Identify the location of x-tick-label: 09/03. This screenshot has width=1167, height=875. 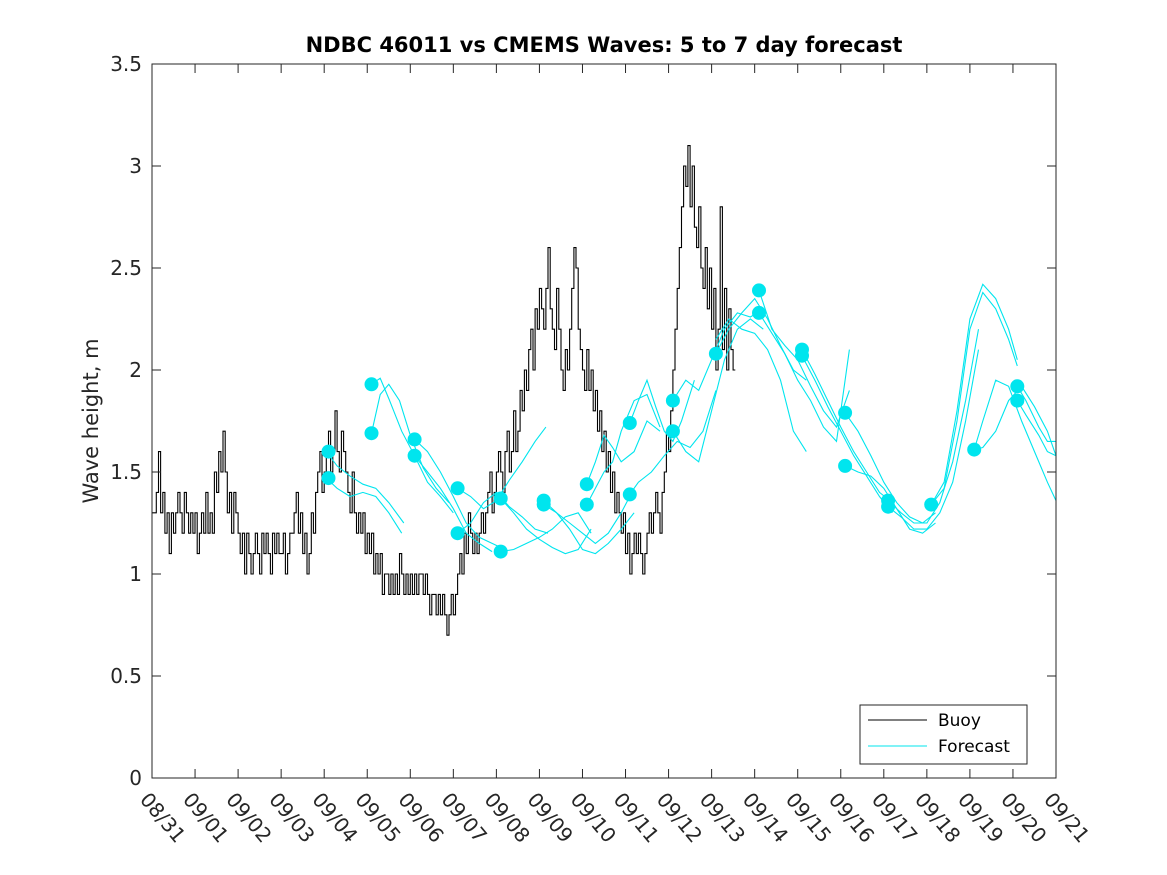
(291, 818).